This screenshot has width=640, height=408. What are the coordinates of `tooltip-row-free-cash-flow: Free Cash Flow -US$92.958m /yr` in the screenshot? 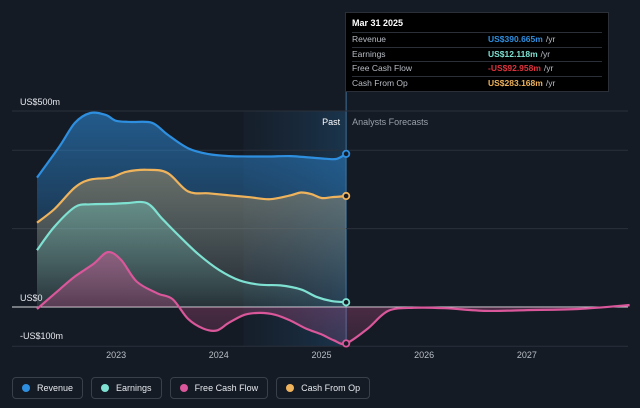 It's located at (477, 68).